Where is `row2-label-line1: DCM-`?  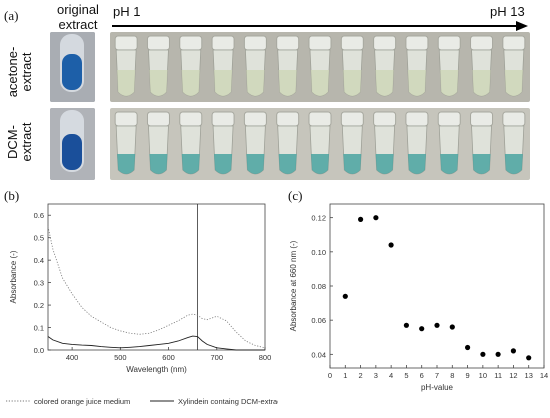 row2-label-line1: DCM- is located at coordinates (12, 142).